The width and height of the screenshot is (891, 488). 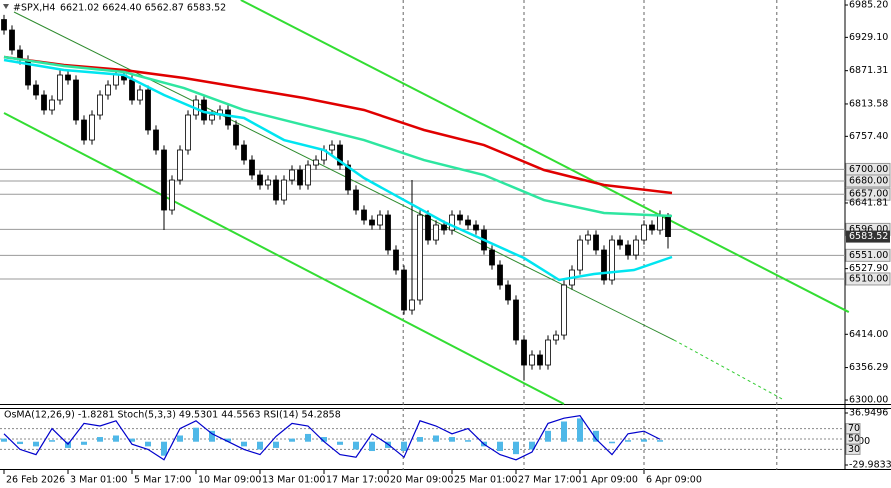 What do you see at coordinates (868, 278) in the screenshot?
I see `level-label: 6510.00` at bounding box center [868, 278].